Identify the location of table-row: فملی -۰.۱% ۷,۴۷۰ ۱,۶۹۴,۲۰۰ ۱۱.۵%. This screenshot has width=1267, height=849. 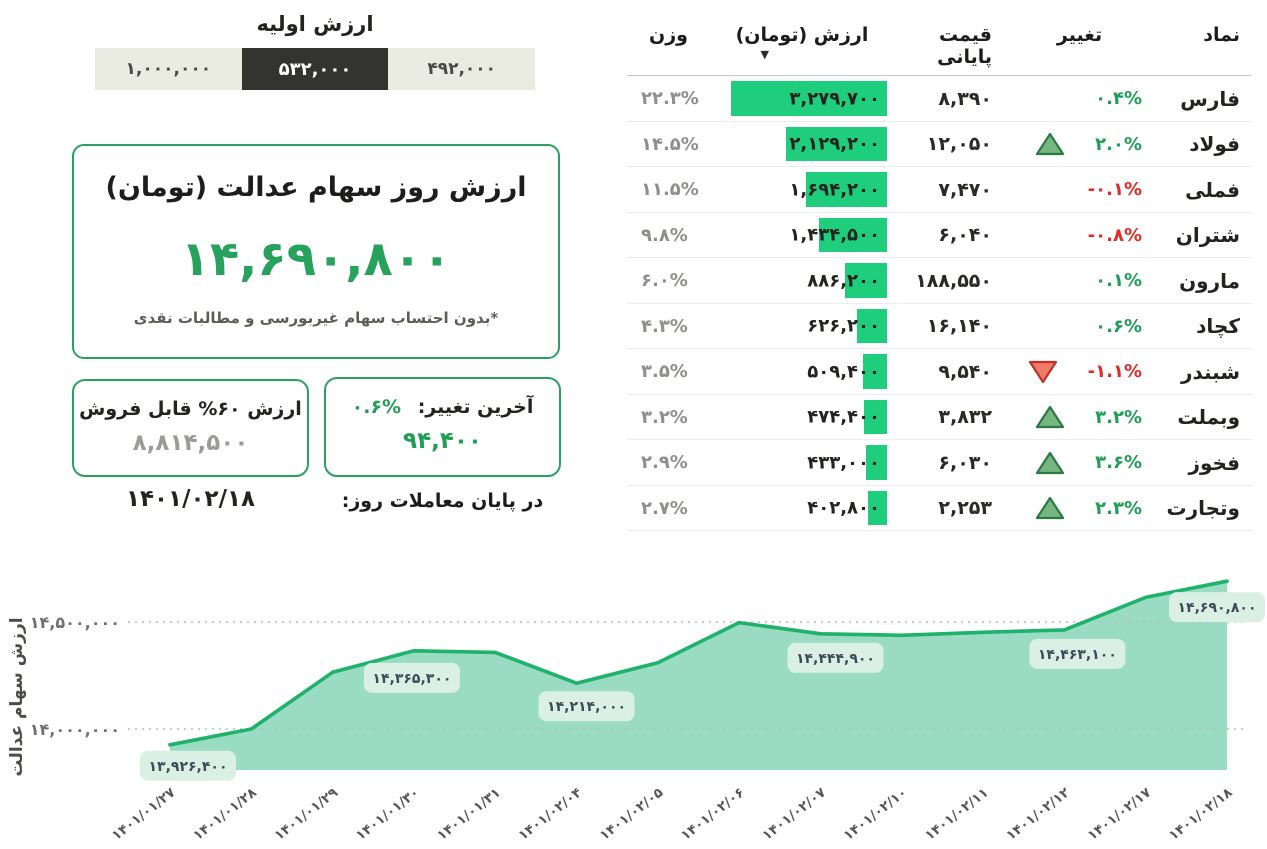
(939, 190).